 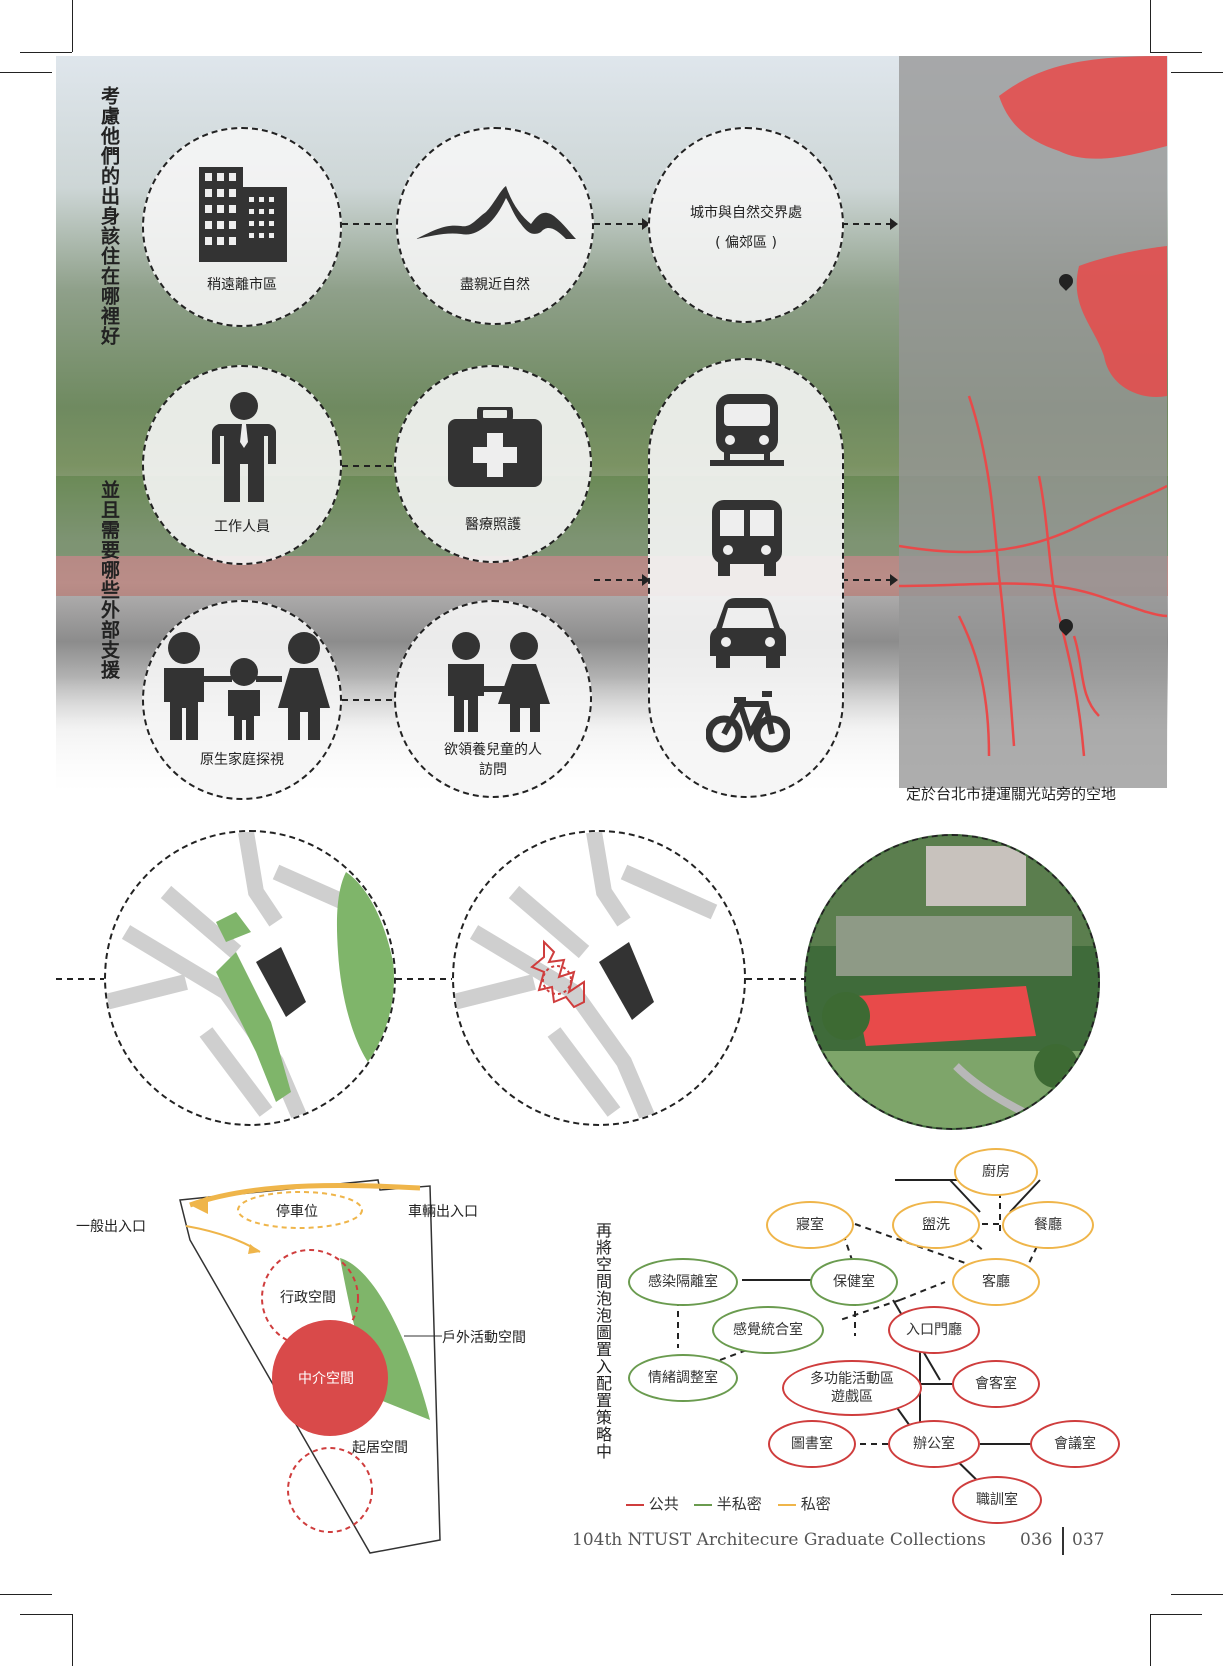 What do you see at coordinates (728, 1503) in the screenshot?
I see `legend-semi-private: 半私密` at bounding box center [728, 1503].